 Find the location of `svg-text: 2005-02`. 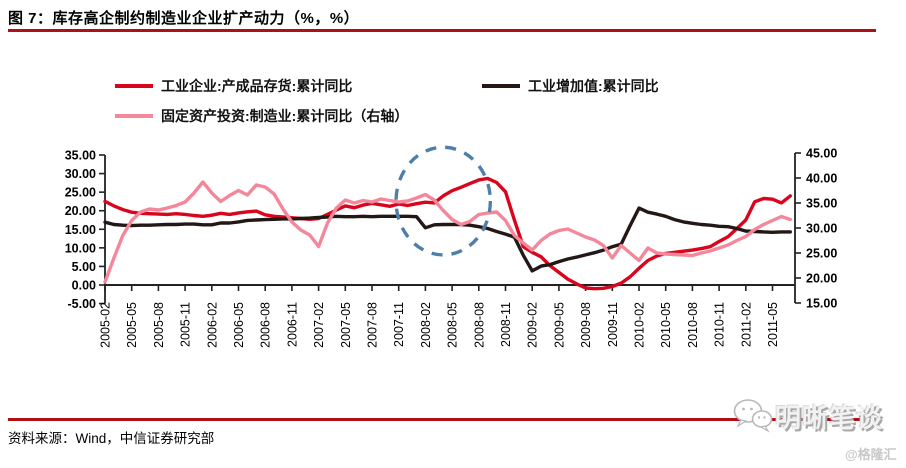

svg-text: 2005-02 is located at coordinates (106, 325).